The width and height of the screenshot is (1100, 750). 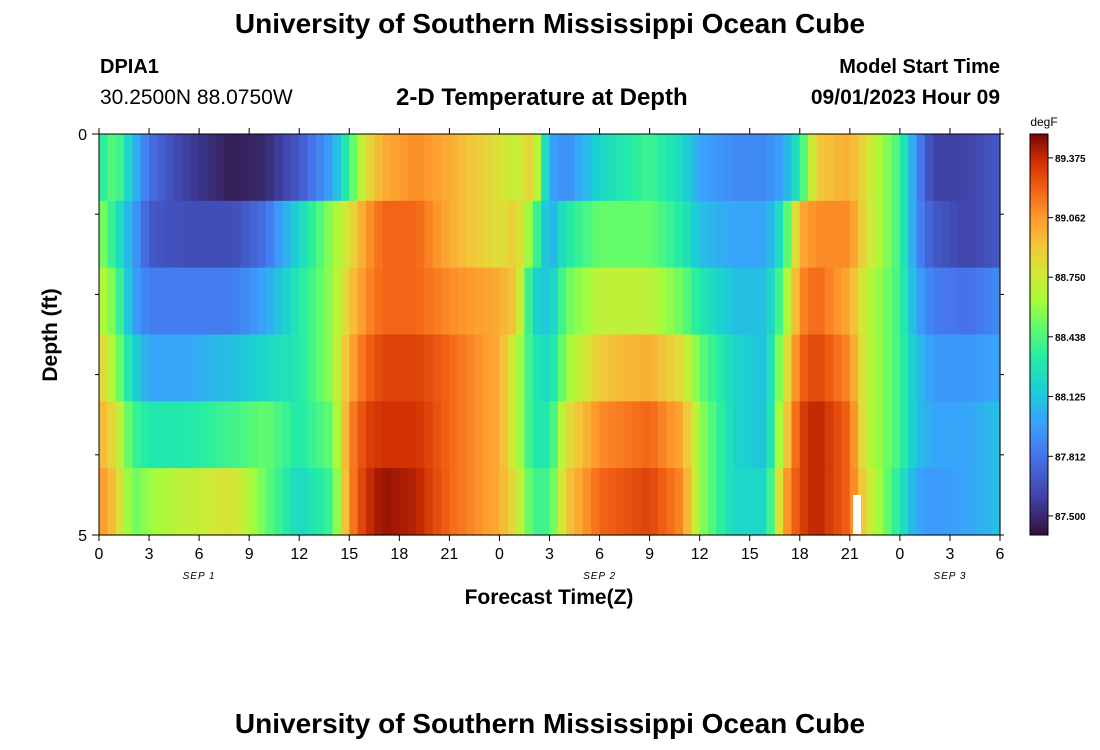 What do you see at coordinates (99, 554) in the screenshot?
I see `x-tick-label: 0` at bounding box center [99, 554].